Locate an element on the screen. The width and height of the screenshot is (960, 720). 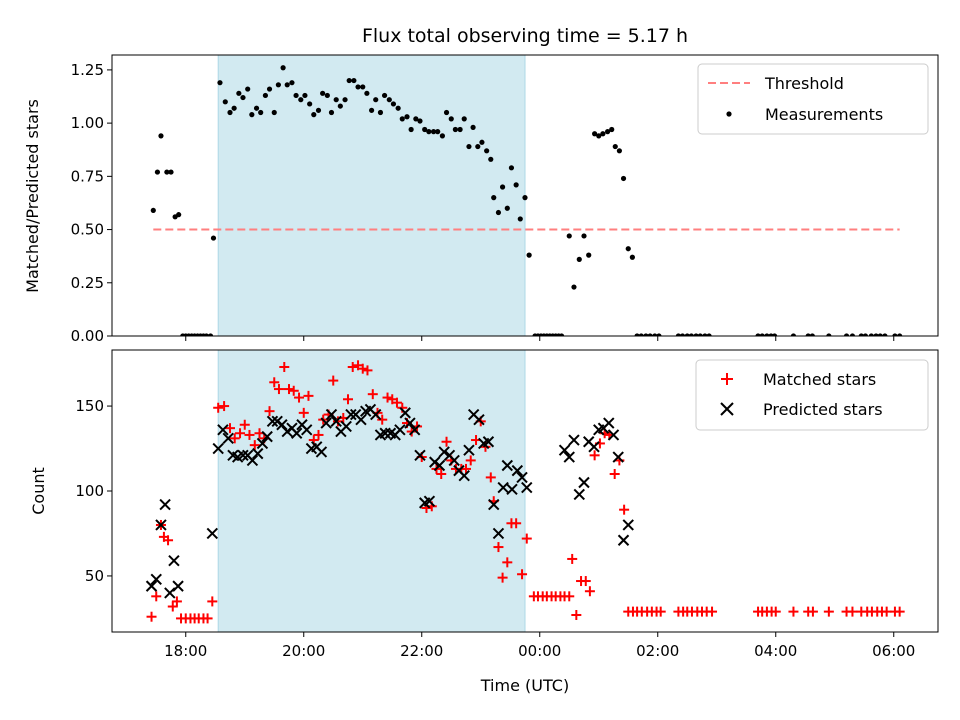
bottom-y-tick-label: 150 is located at coordinates (89, 406).